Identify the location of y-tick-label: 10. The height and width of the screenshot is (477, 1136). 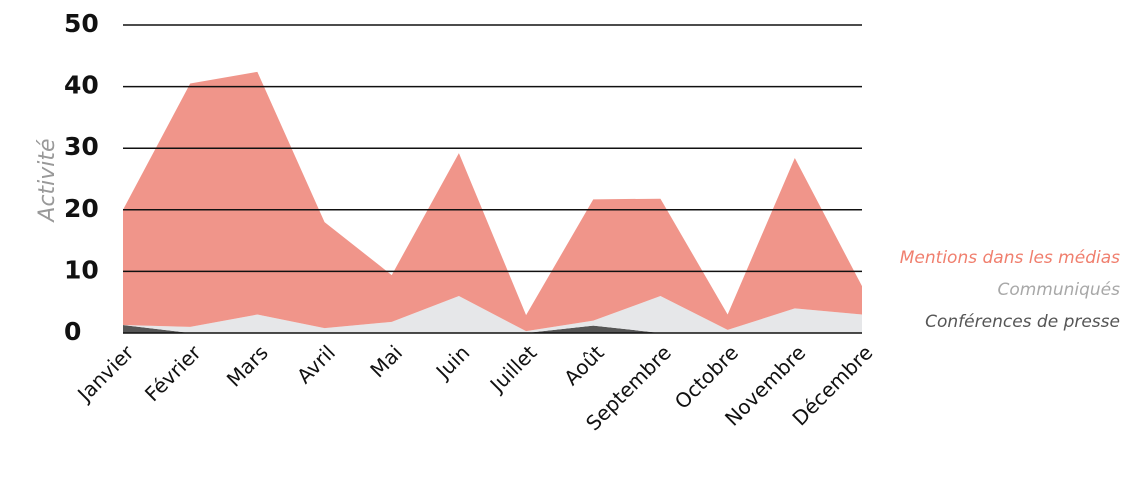
(81, 269).